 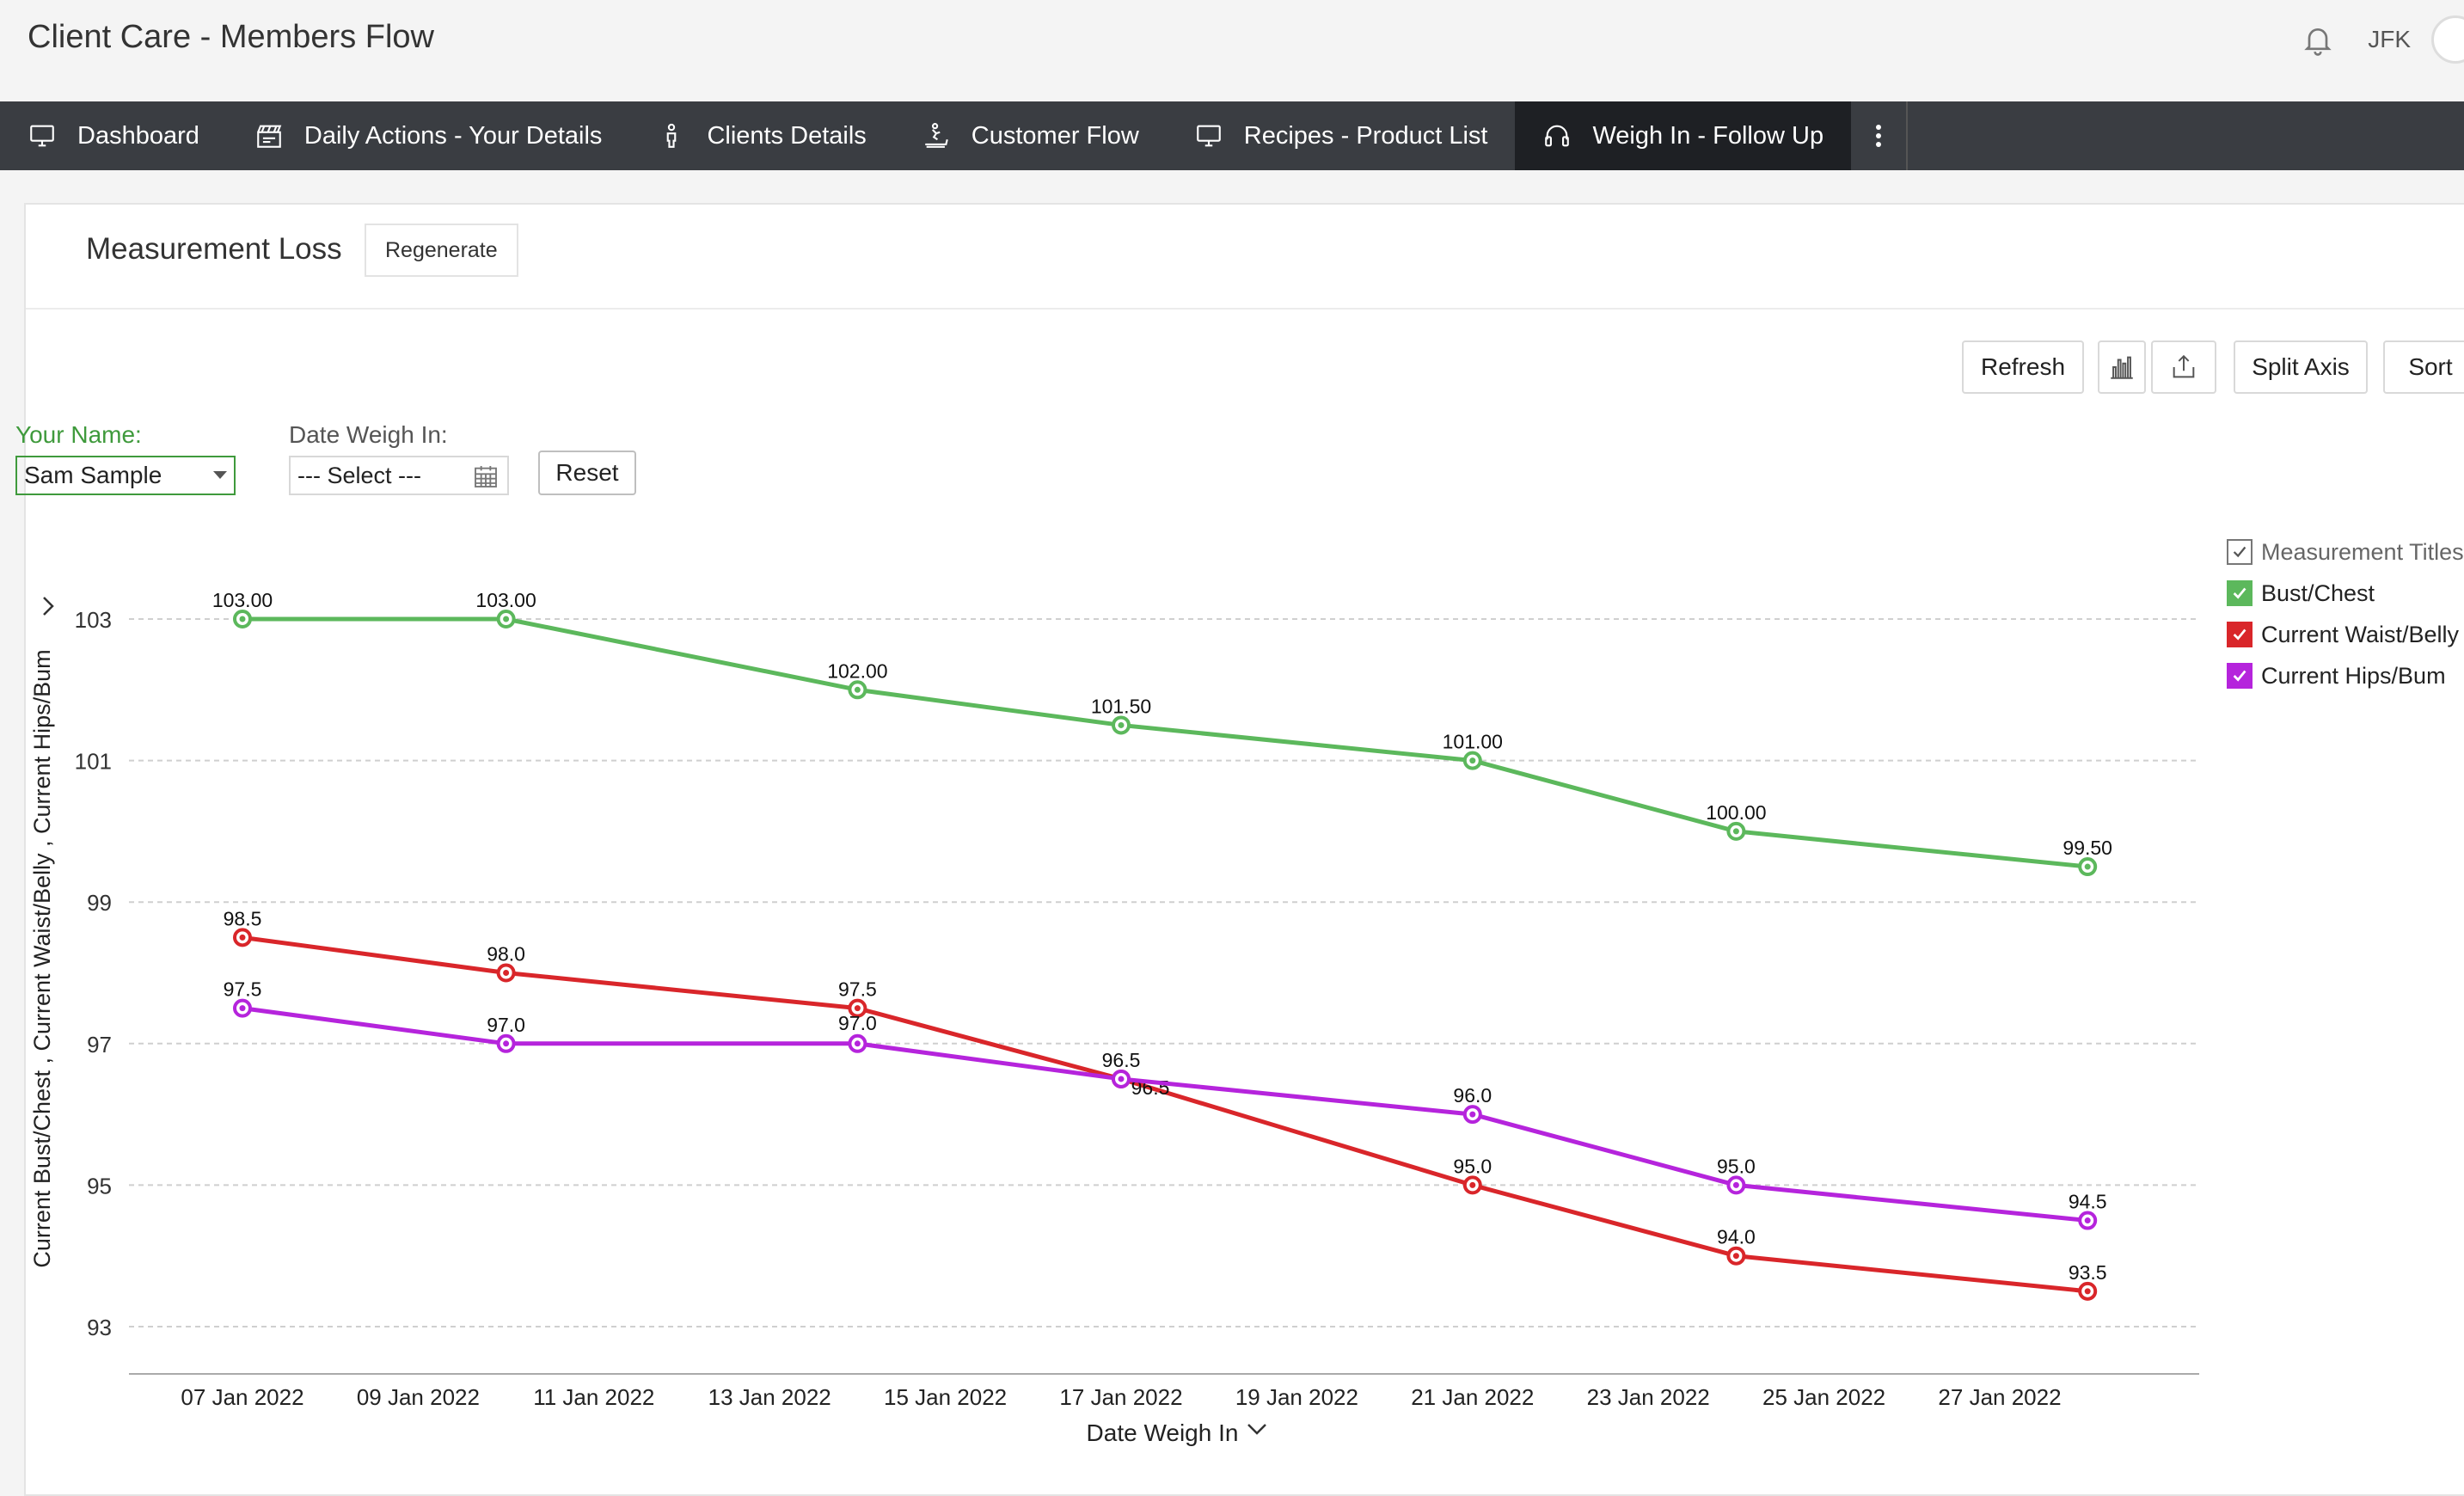 What do you see at coordinates (1557, 136) in the screenshot?
I see `headset-icon` at bounding box center [1557, 136].